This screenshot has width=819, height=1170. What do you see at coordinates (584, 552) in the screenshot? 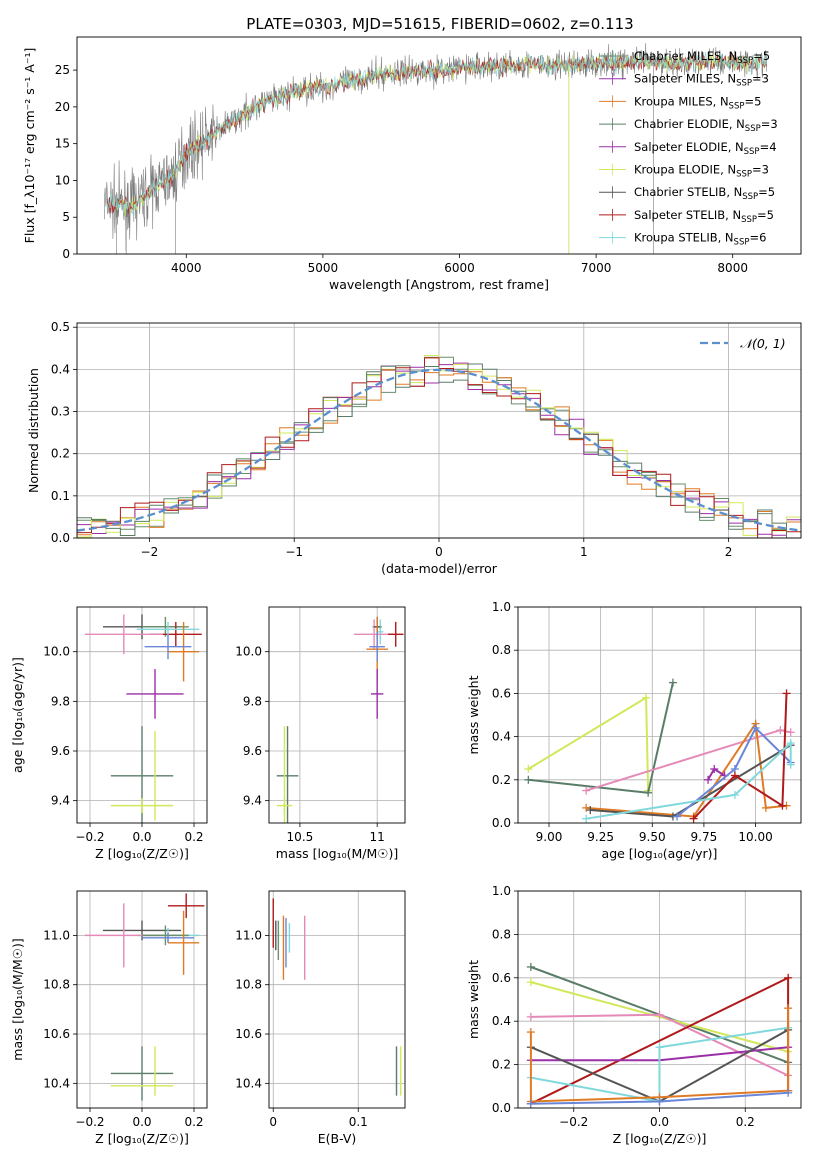
I see `x-tick-label: 1` at bounding box center [584, 552].